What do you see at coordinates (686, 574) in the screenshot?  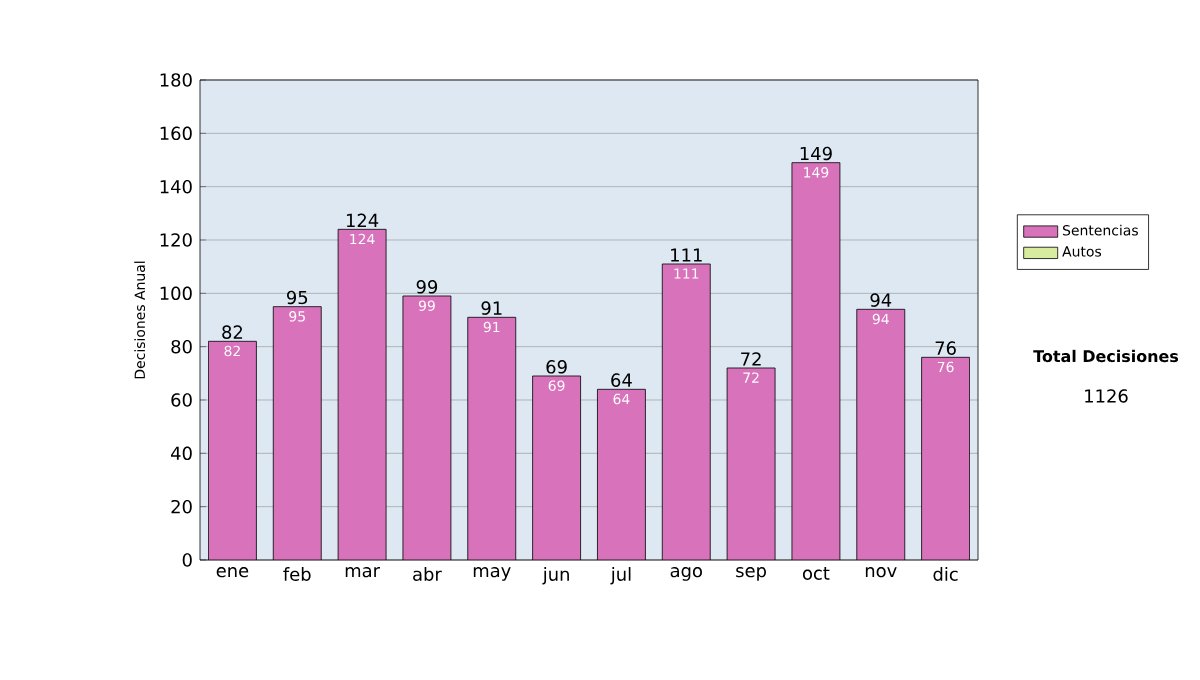 I see `x-tick-label: ago` at bounding box center [686, 574].